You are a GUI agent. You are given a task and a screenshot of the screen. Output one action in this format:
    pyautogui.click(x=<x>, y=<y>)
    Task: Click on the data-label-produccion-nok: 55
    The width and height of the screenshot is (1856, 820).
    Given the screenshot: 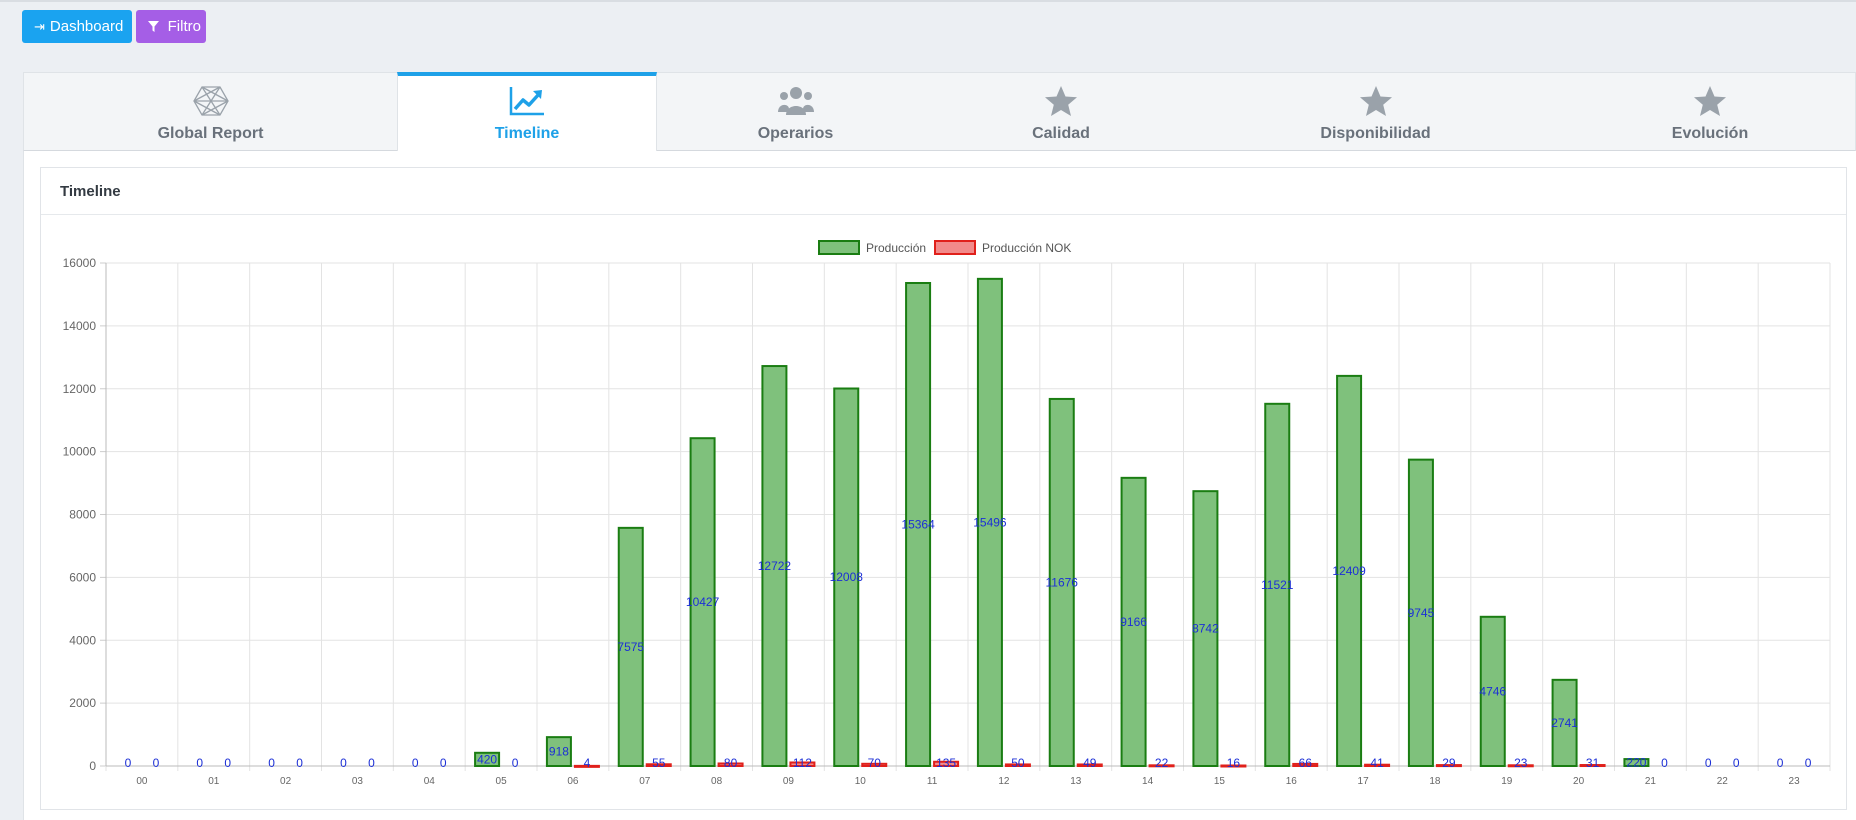 What is the action you would take?
    pyautogui.click(x=659, y=763)
    